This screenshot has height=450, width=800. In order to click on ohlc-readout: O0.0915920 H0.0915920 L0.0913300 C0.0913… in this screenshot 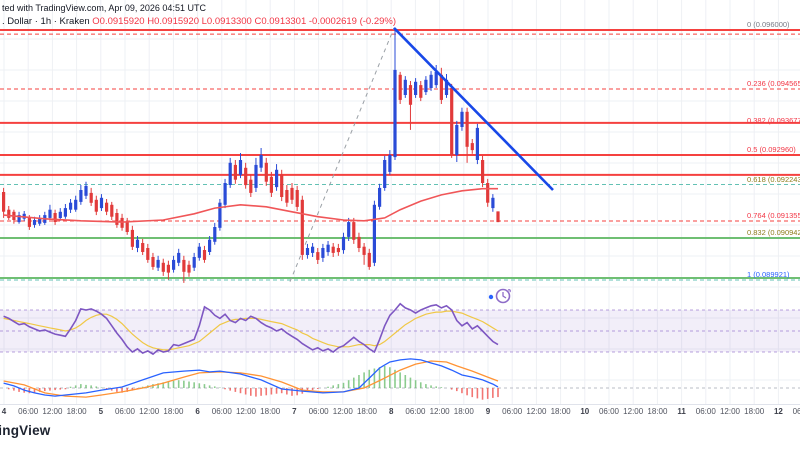, I will do `click(244, 21)`.